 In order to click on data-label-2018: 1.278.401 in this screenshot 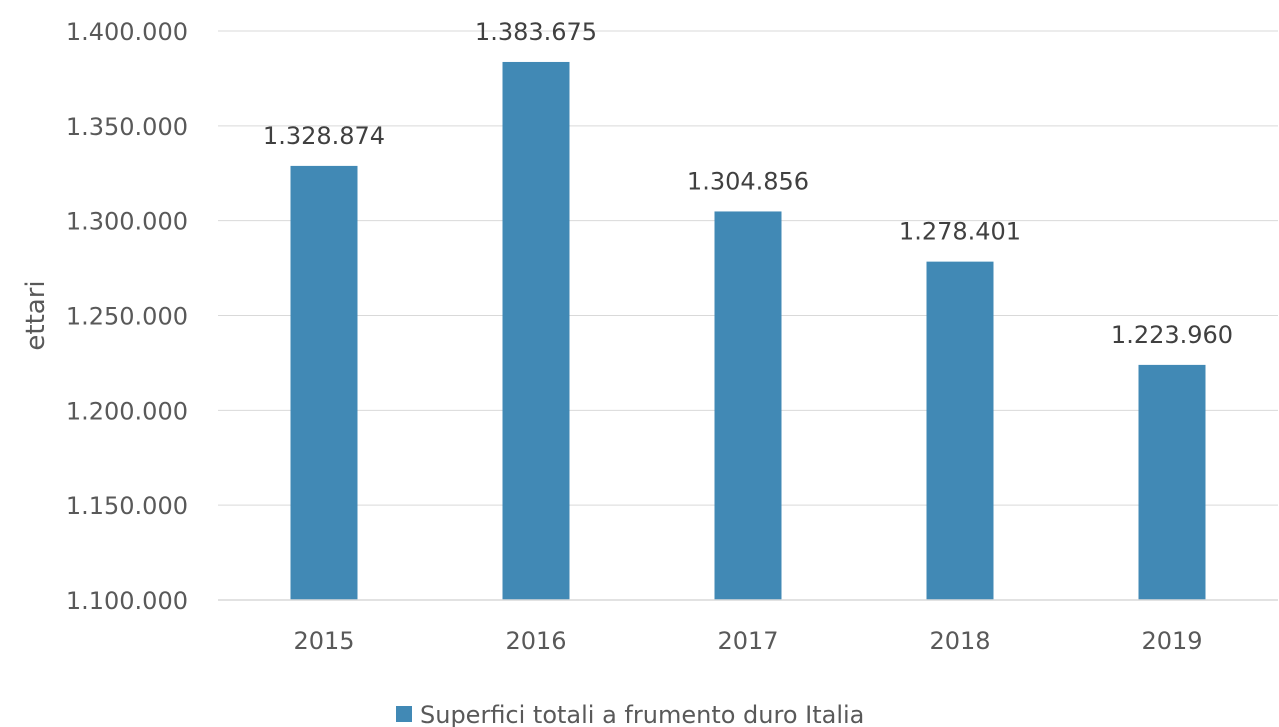, I will do `click(960, 232)`.